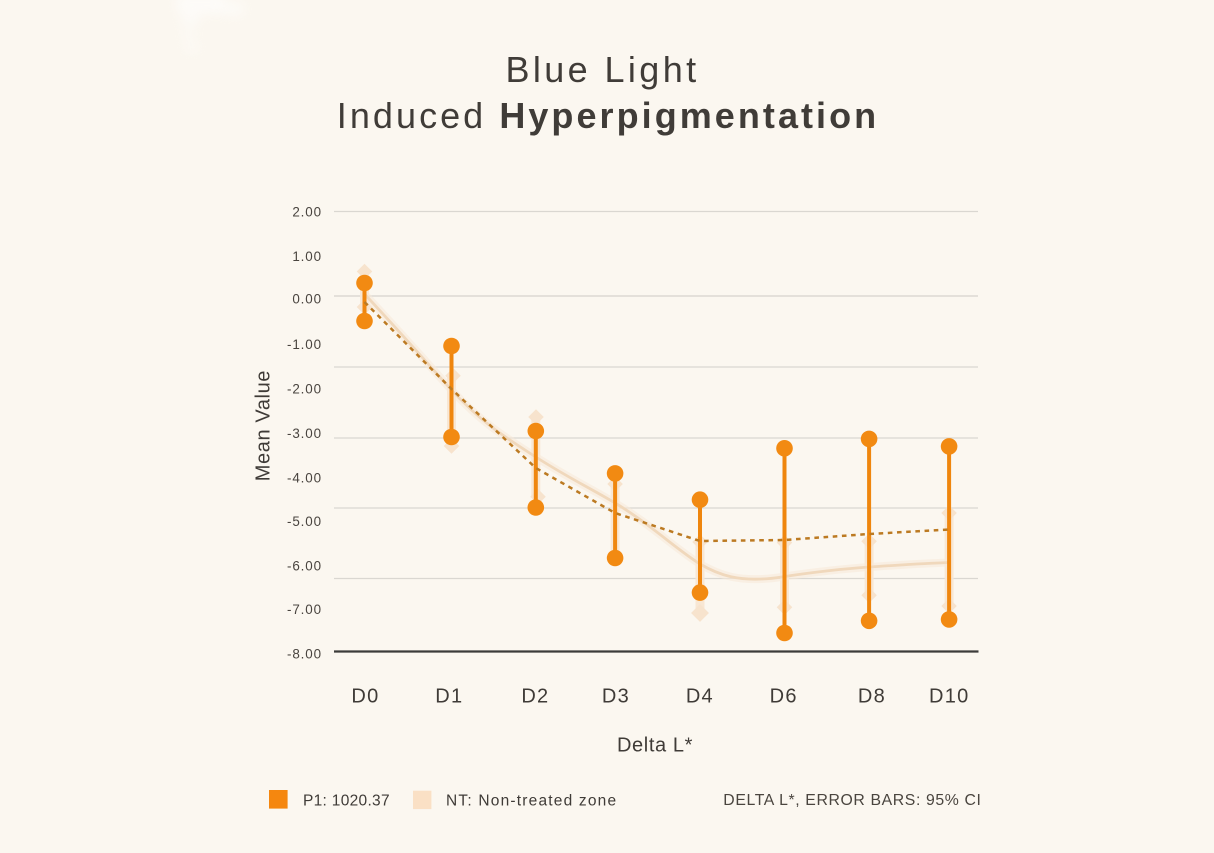 This screenshot has width=1214, height=853. What do you see at coordinates (608, 115) in the screenshot?
I see `svg-text: Induced Hyperpigmentation` at bounding box center [608, 115].